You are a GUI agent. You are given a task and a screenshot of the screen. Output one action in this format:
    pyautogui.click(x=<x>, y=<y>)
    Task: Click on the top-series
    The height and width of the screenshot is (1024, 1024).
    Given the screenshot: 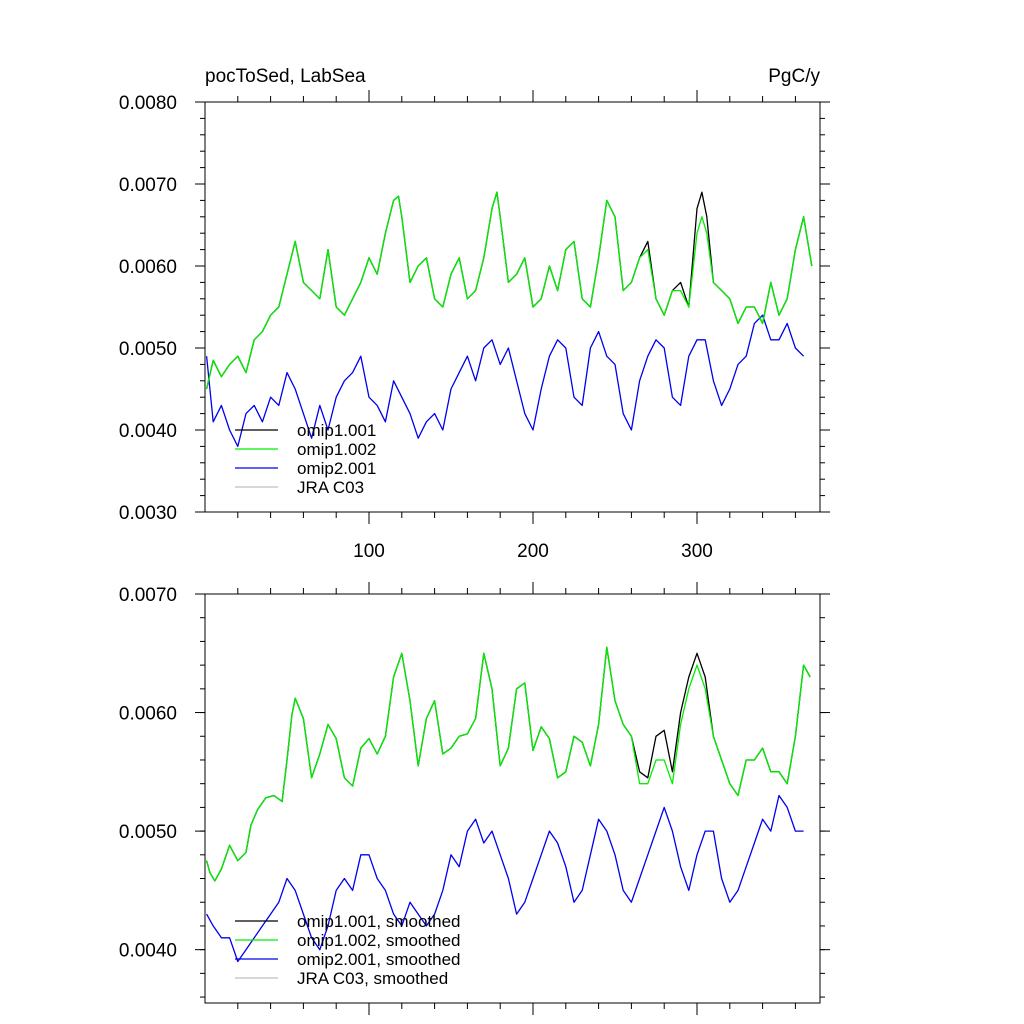 What is the action you would take?
    pyautogui.click(x=509, y=319)
    